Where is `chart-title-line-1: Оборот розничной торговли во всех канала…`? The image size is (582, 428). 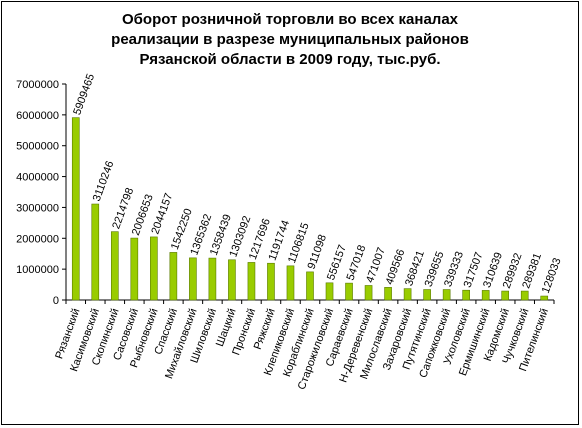 chart-title-line-1: Оборот розничной торговли во всех канала… is located at coordinates (290, 19).